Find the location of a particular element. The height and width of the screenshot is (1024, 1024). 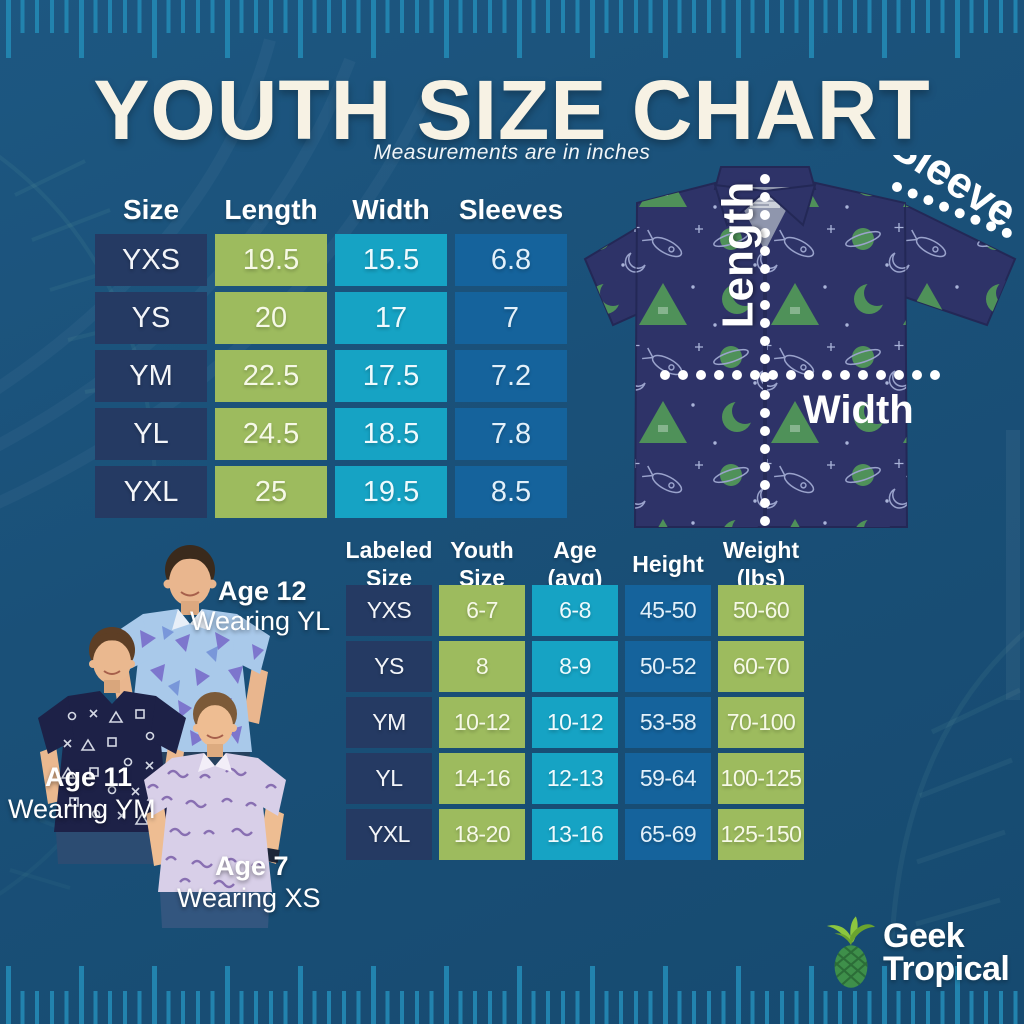

age-cell: 6-8 is located at coordinates (575, 610).